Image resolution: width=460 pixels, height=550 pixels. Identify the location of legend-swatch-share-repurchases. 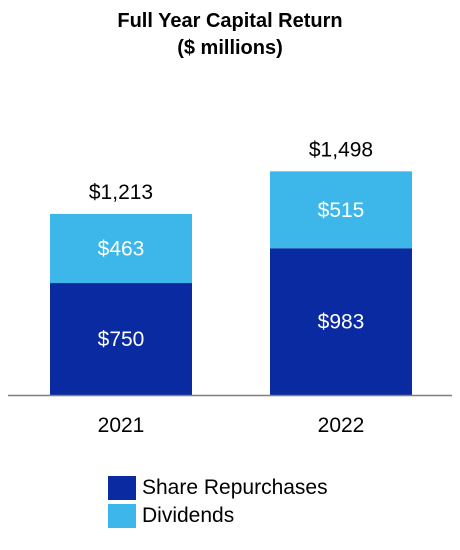
(122, 488).